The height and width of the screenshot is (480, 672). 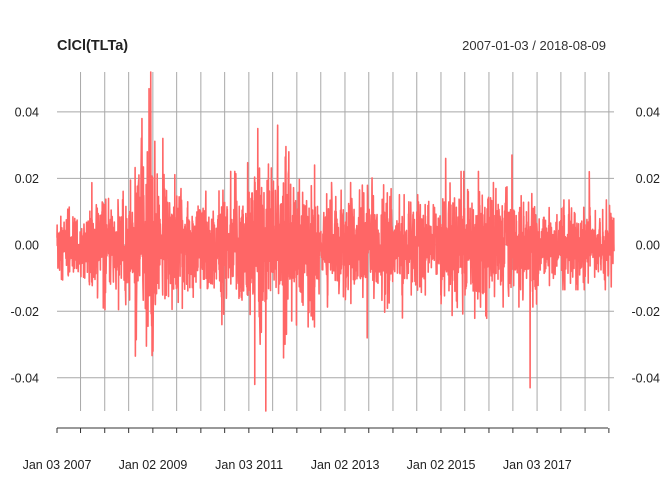 I want to click on y-tick-label-right: -0.02, so click(x=646, y=312).